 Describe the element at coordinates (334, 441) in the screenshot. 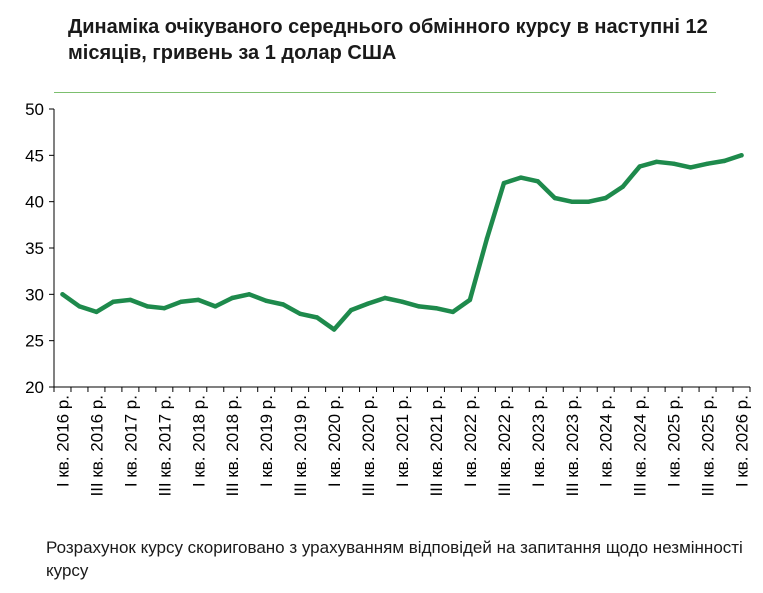

I see `x-tick-label: I кв. 2020 р.` at that location.